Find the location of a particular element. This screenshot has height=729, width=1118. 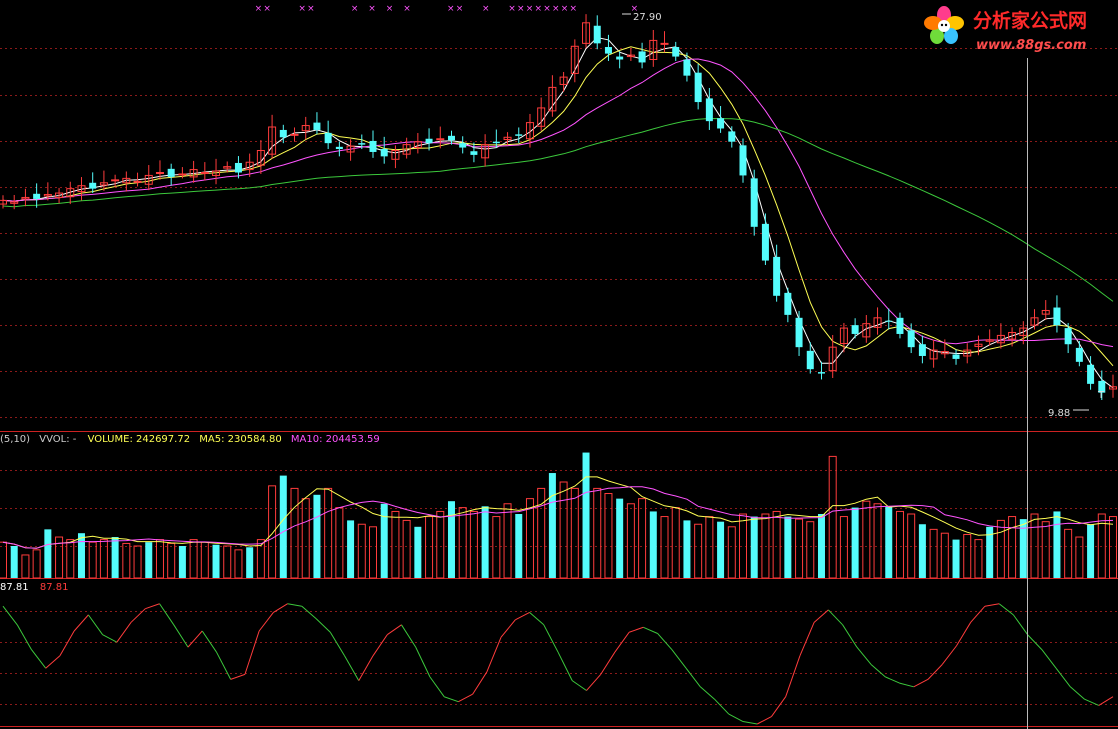

kd-value-red: 87.81 is located at coordinates (54, 587).